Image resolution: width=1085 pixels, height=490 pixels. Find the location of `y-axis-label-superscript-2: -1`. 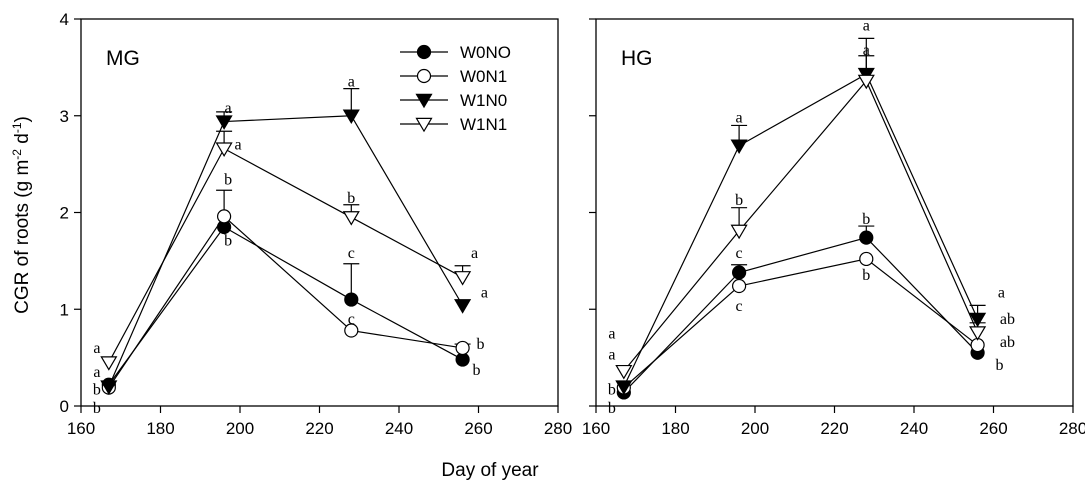

y-axis-label-superscript-2: -1 is located at coordinates (17, 127).